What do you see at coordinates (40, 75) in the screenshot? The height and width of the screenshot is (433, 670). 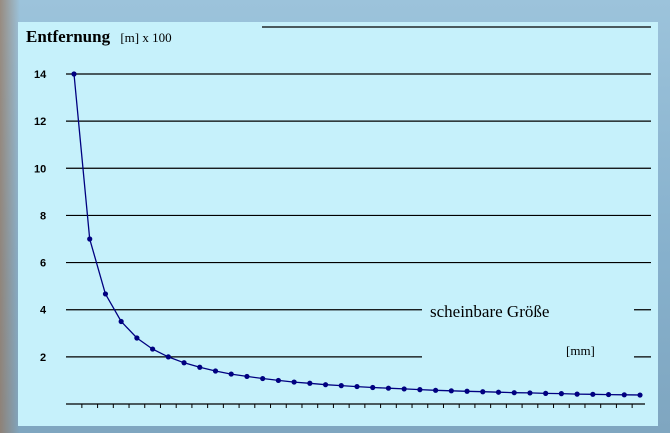 I see `y-tick-label-14: 14` at bounding box center [40, 75].